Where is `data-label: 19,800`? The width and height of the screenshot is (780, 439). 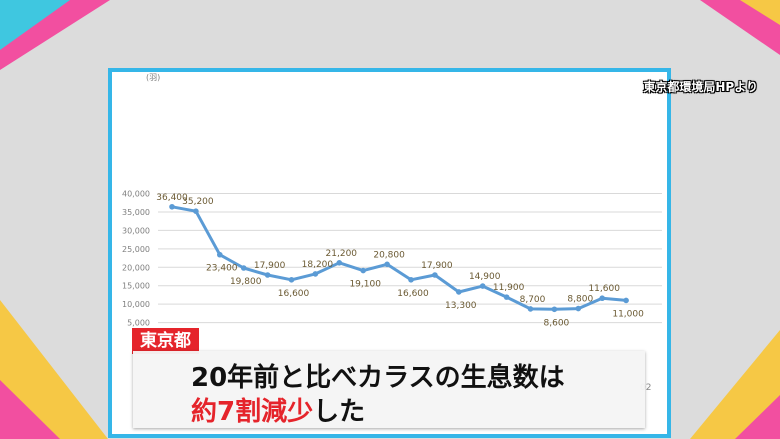
data-label: 19,800 is located at coordinates (246, 282).